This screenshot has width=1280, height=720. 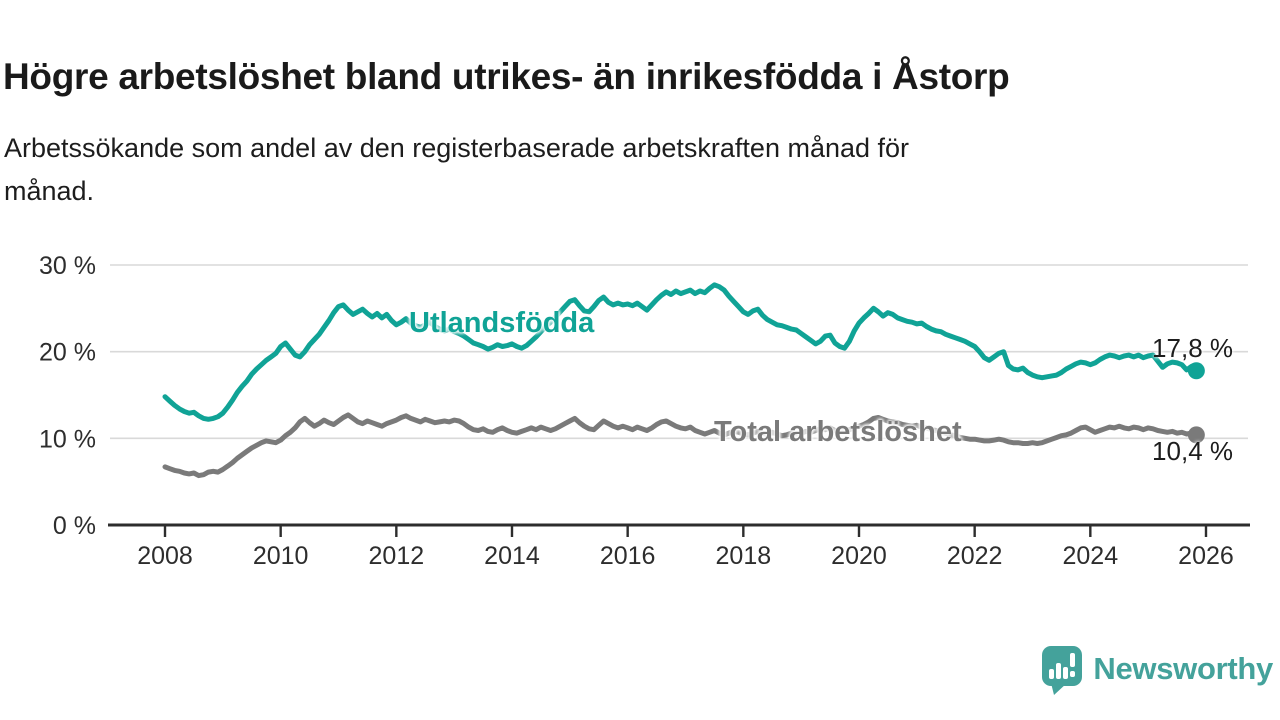 What do you see at coordinates (744, 556) in the screenshot?
I see `x-tick-label-2018: 2018` at bounding box center [744, 556].